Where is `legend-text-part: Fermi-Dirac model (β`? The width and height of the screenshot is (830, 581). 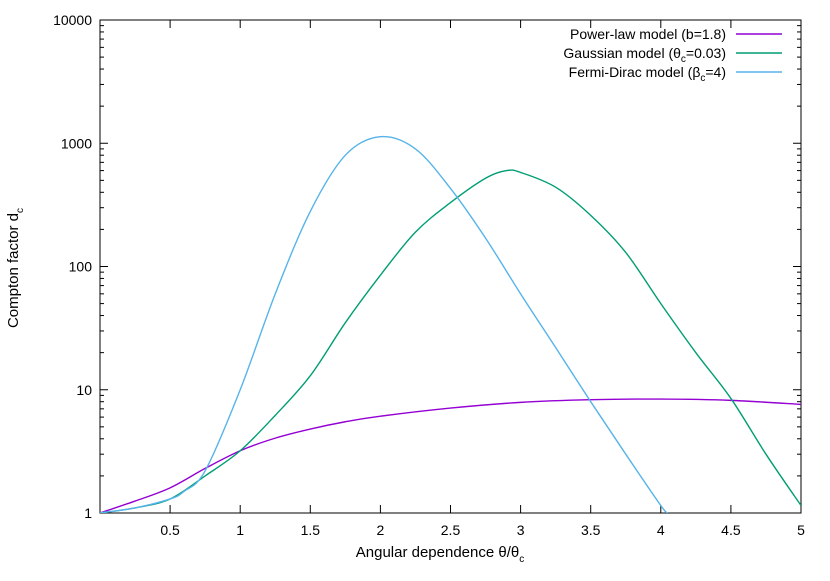
legend-text-part: Fermi-Dirac model (β is located at coordinates (635, 72).